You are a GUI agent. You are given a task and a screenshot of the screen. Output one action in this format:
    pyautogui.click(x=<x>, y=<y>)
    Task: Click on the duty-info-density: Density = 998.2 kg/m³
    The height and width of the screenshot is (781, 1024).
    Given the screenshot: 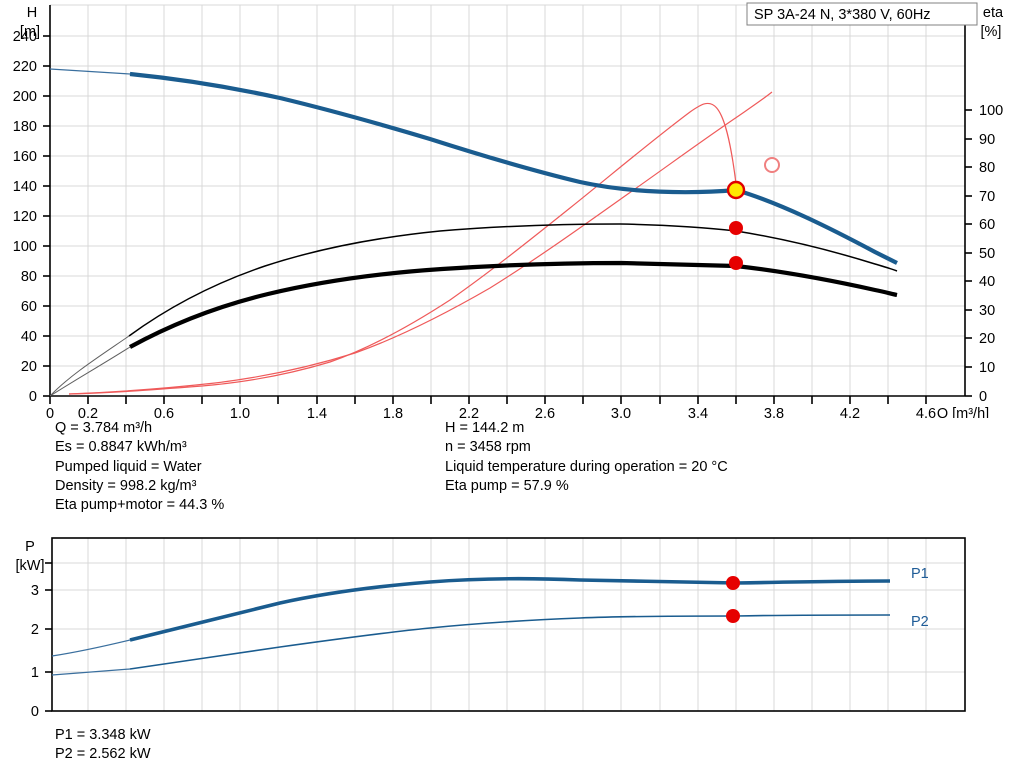 What is the action you would take?
    pyautogui.click(x=126, y=485)
    